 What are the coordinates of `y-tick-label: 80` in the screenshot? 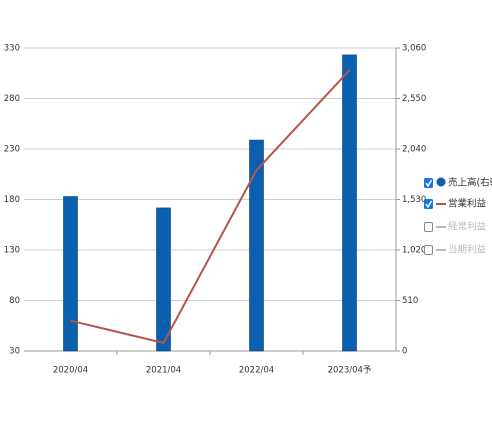 It's located at (14, 301).